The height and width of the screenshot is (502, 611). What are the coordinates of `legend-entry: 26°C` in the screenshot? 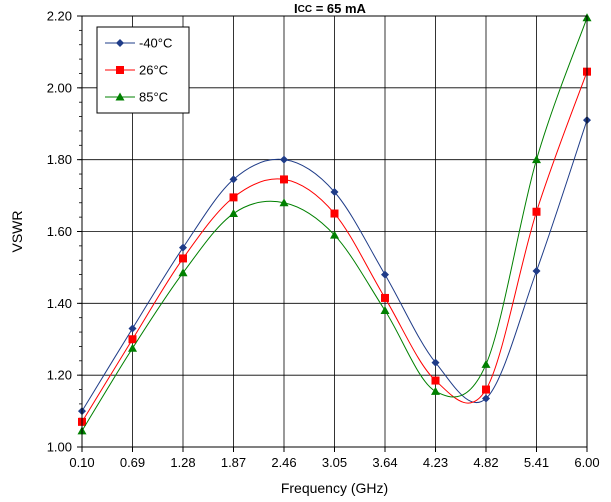 It's located at (136, 70).